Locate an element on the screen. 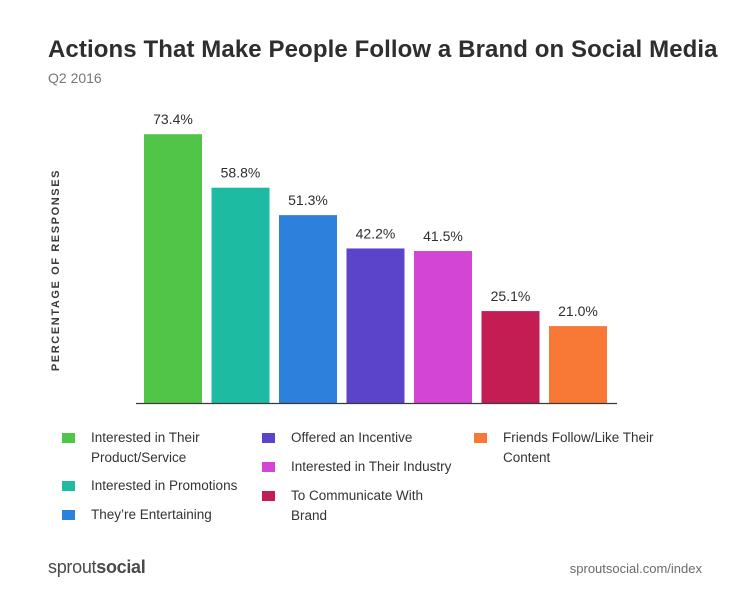  legend-label-line2: Content is located at coordinates (527, 457).